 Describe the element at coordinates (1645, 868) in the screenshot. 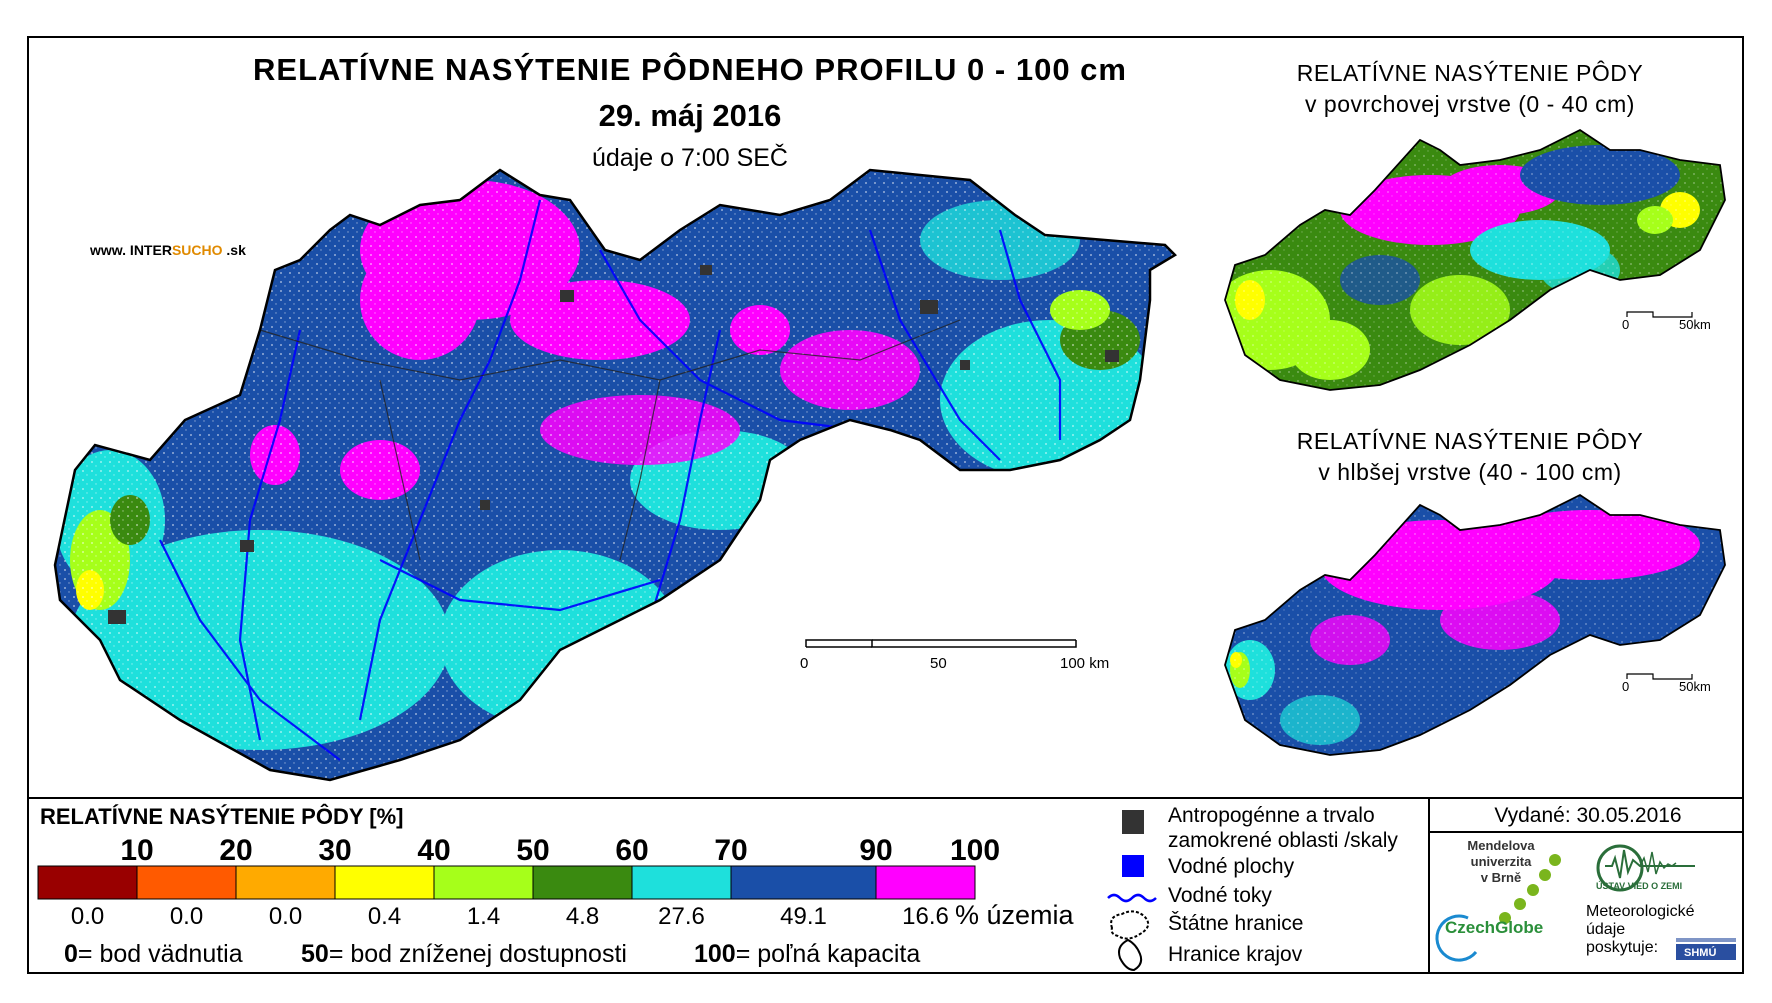

I see `uvz-logo` at that location.